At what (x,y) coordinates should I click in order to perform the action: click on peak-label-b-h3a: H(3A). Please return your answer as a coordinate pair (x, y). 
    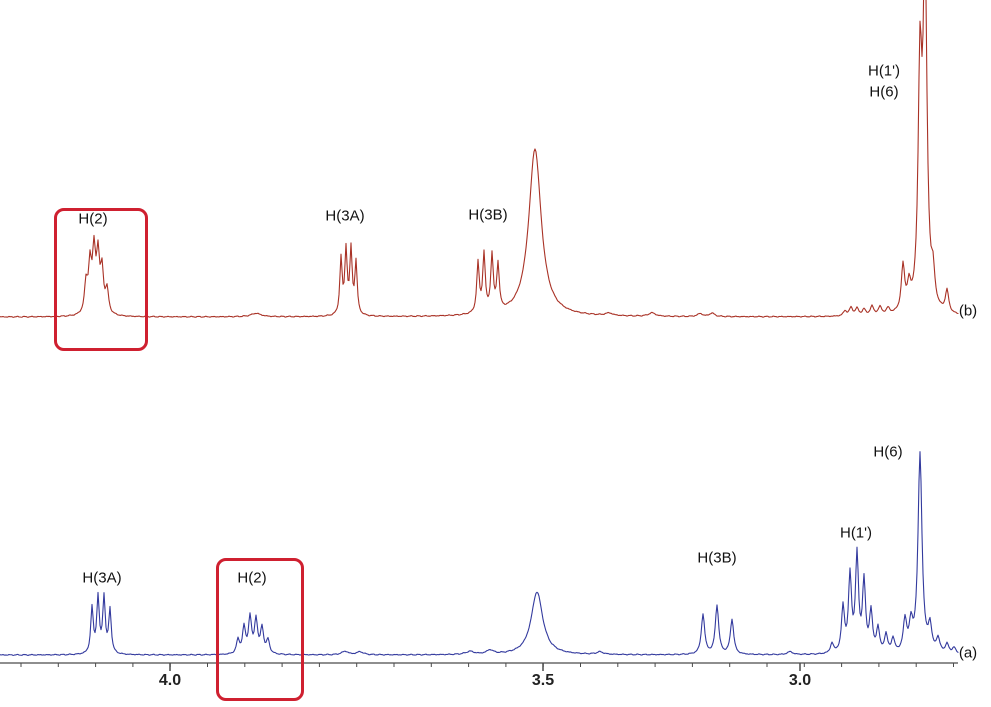
    Looking at the image, I should click on (345, 216).